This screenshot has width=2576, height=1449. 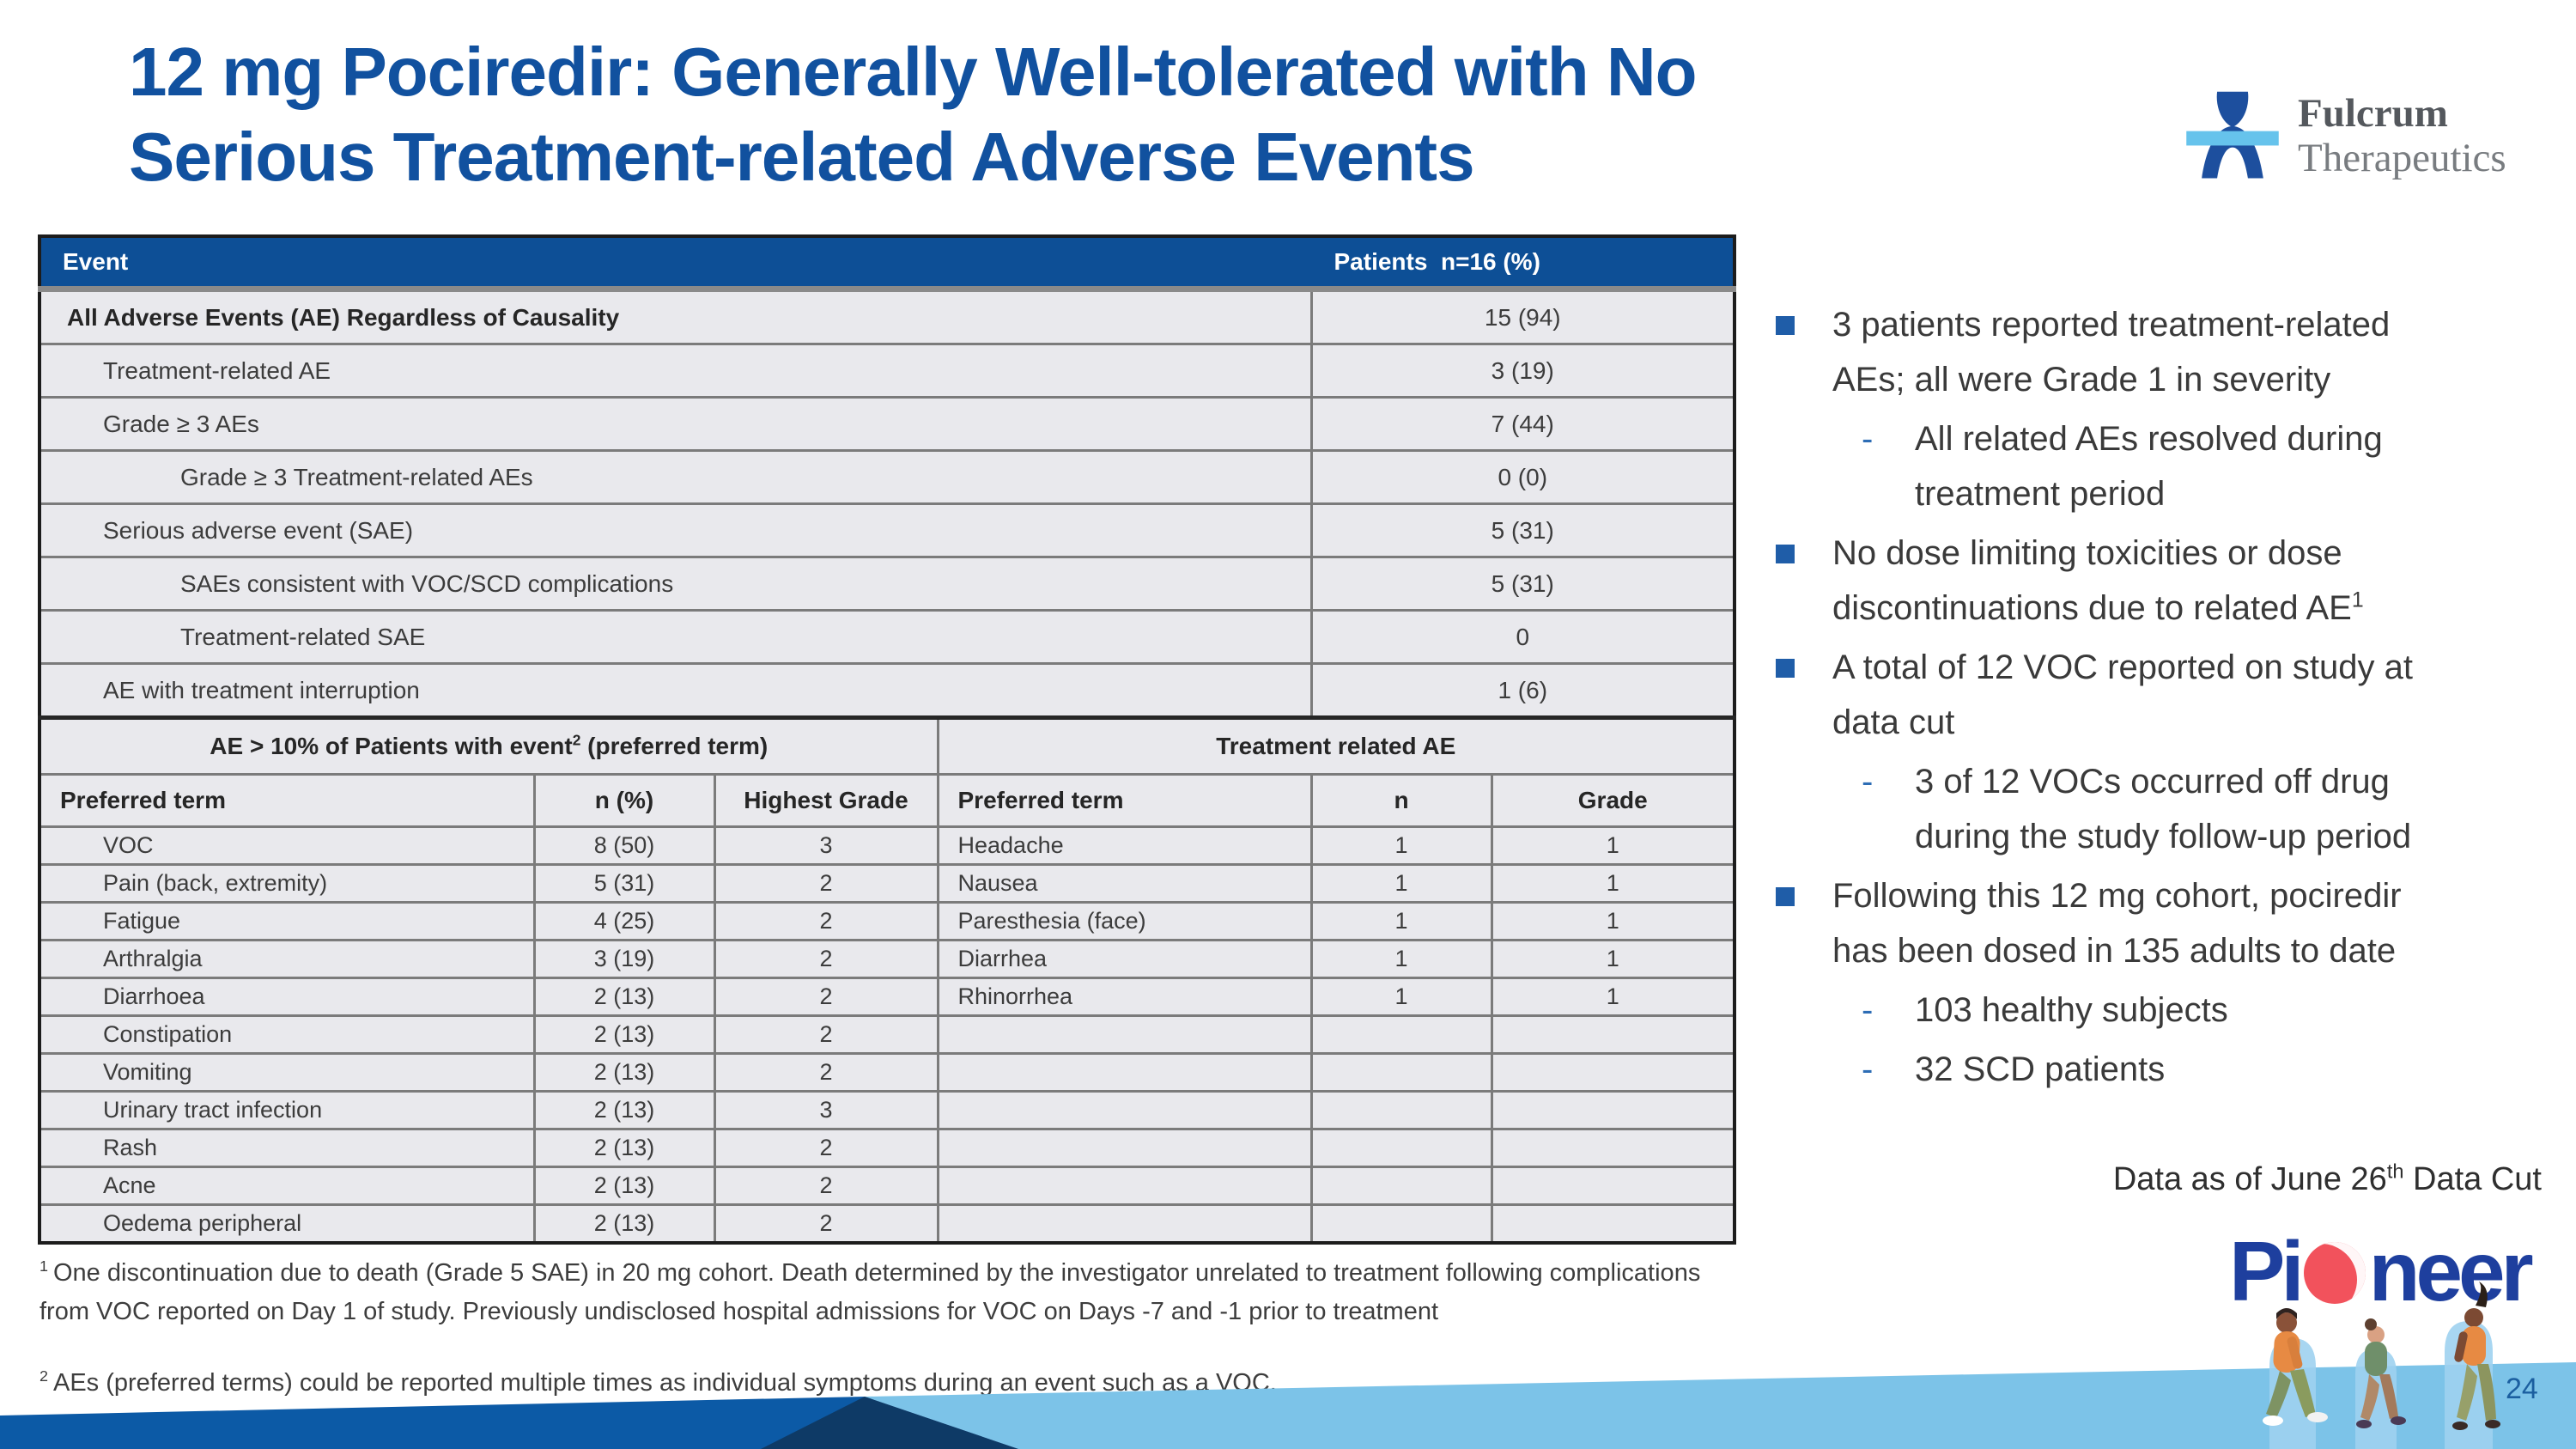 I want to click on table-row: Treatment-related SAE 0, so click(x=887, y=637).